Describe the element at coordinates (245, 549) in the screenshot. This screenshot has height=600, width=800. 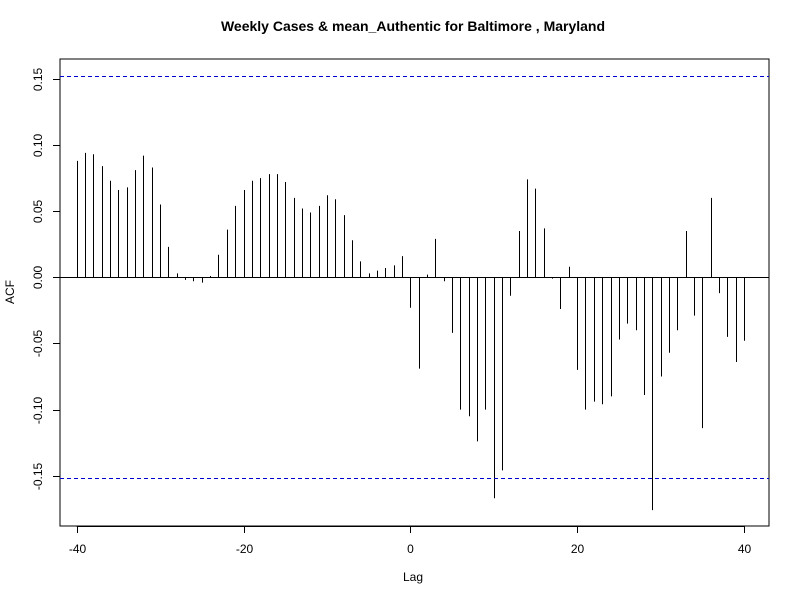
I see `x-tick-label: -20` at that location.